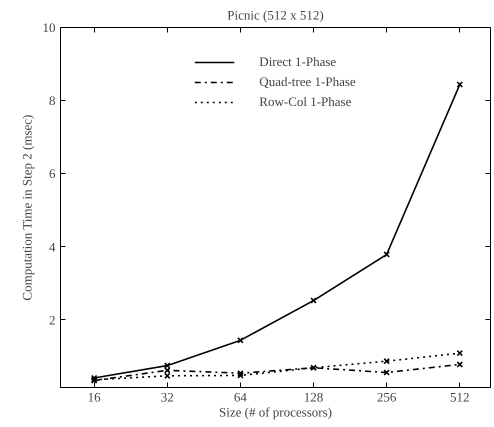 Image resolution: width=494 pixels, height=427 pixels. I want to click on y-tick-label: 10, so click(49, 27).